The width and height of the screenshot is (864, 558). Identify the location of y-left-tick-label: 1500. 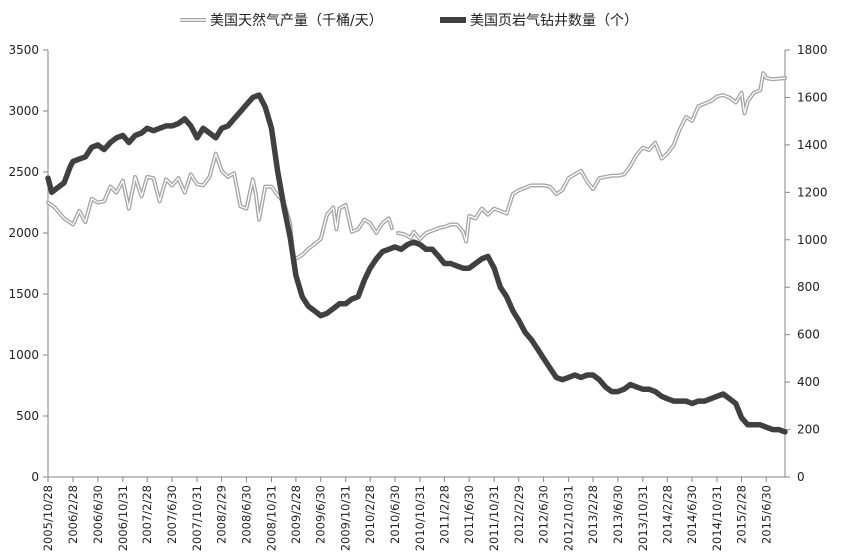
(23, 294).